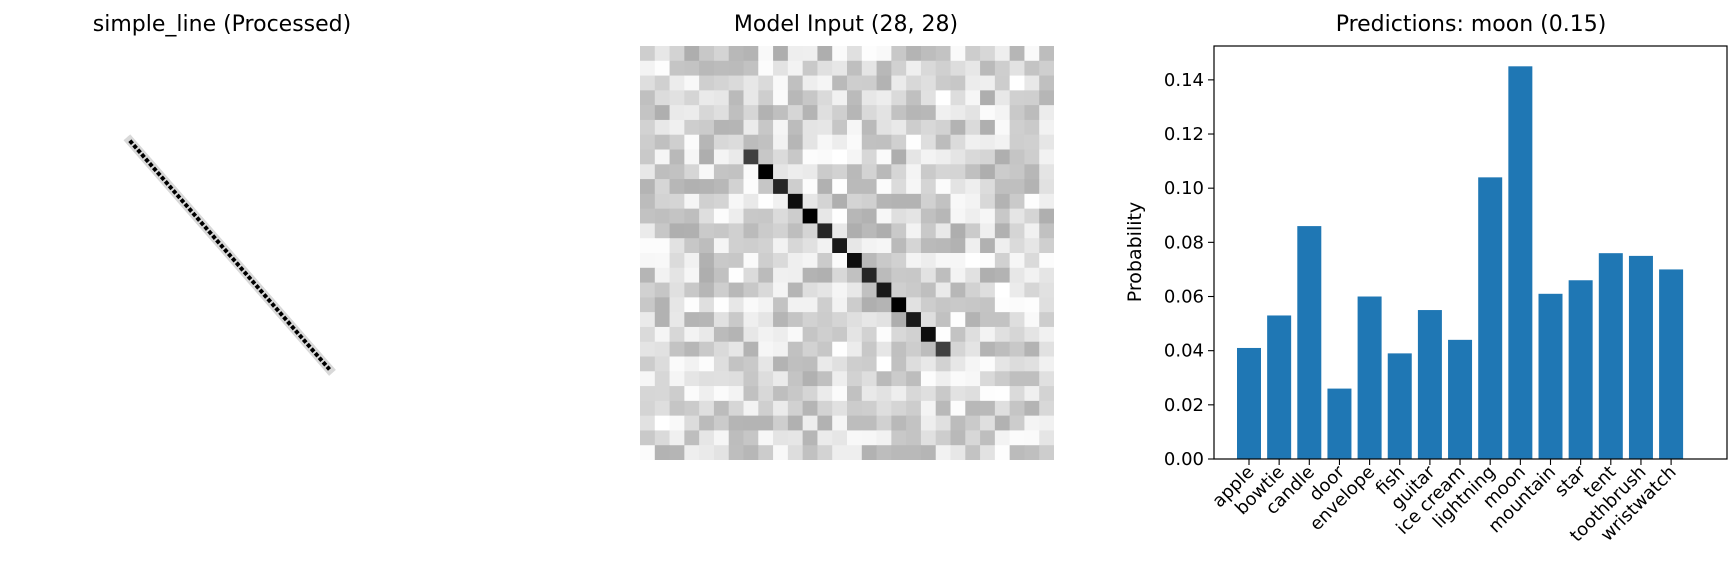  What do you see at coordinates (1184, 188) in the screenshot?
I see `y-tick-label: 0.10` at bounding box center [1184, 188].